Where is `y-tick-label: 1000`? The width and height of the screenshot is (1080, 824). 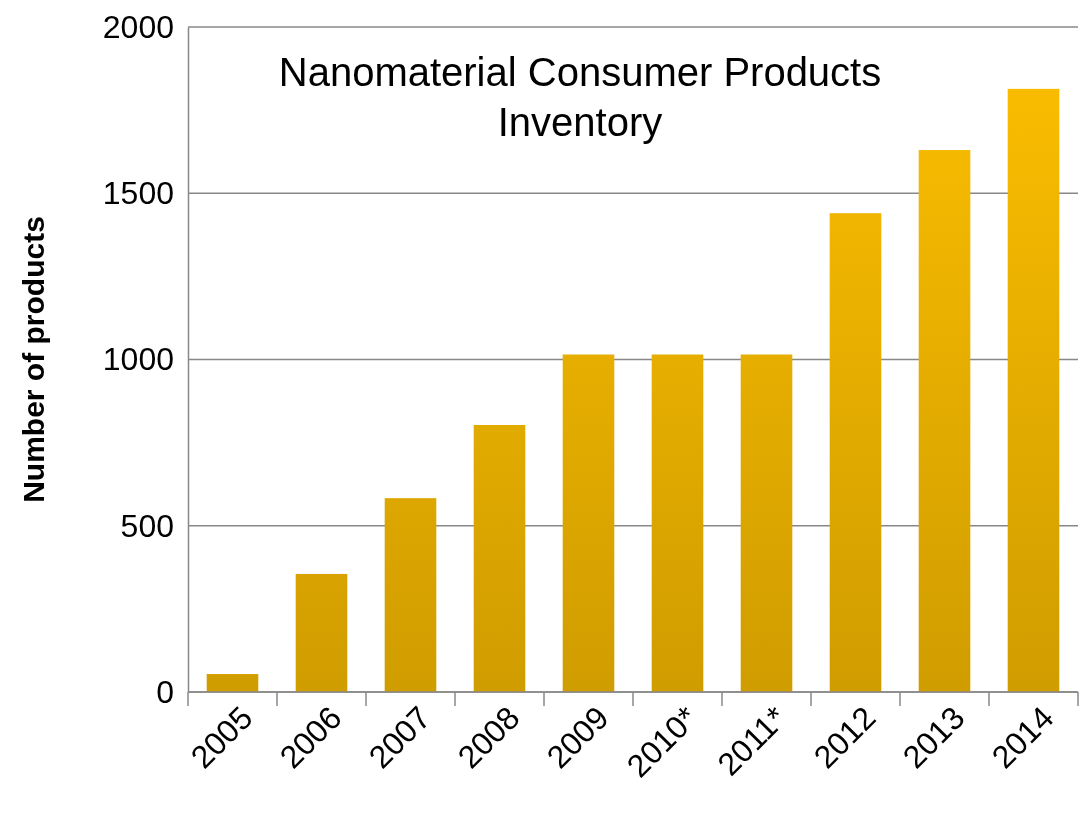 y-tick-label: 1000 is located at coordinates (138, 359).